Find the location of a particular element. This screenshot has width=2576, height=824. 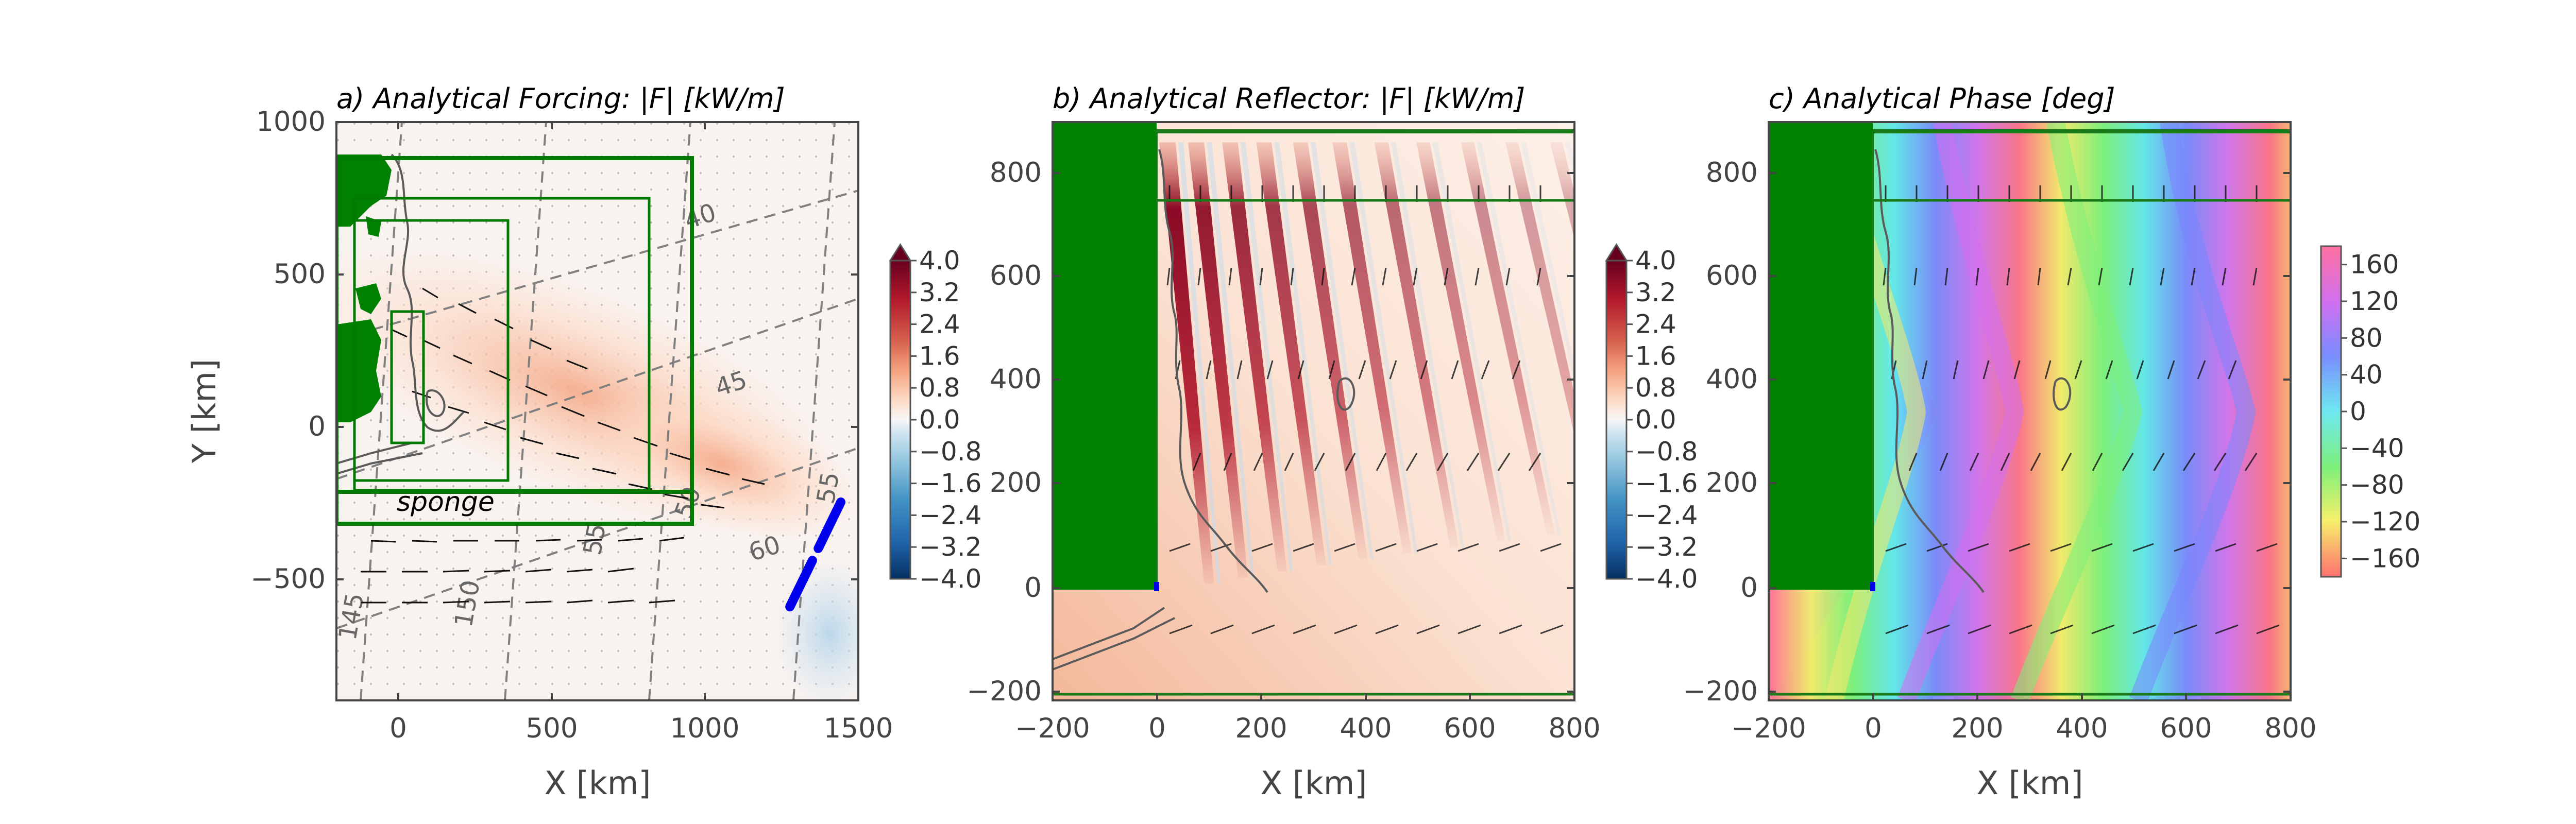

coastline-c is located at coordinates (1973, 371).